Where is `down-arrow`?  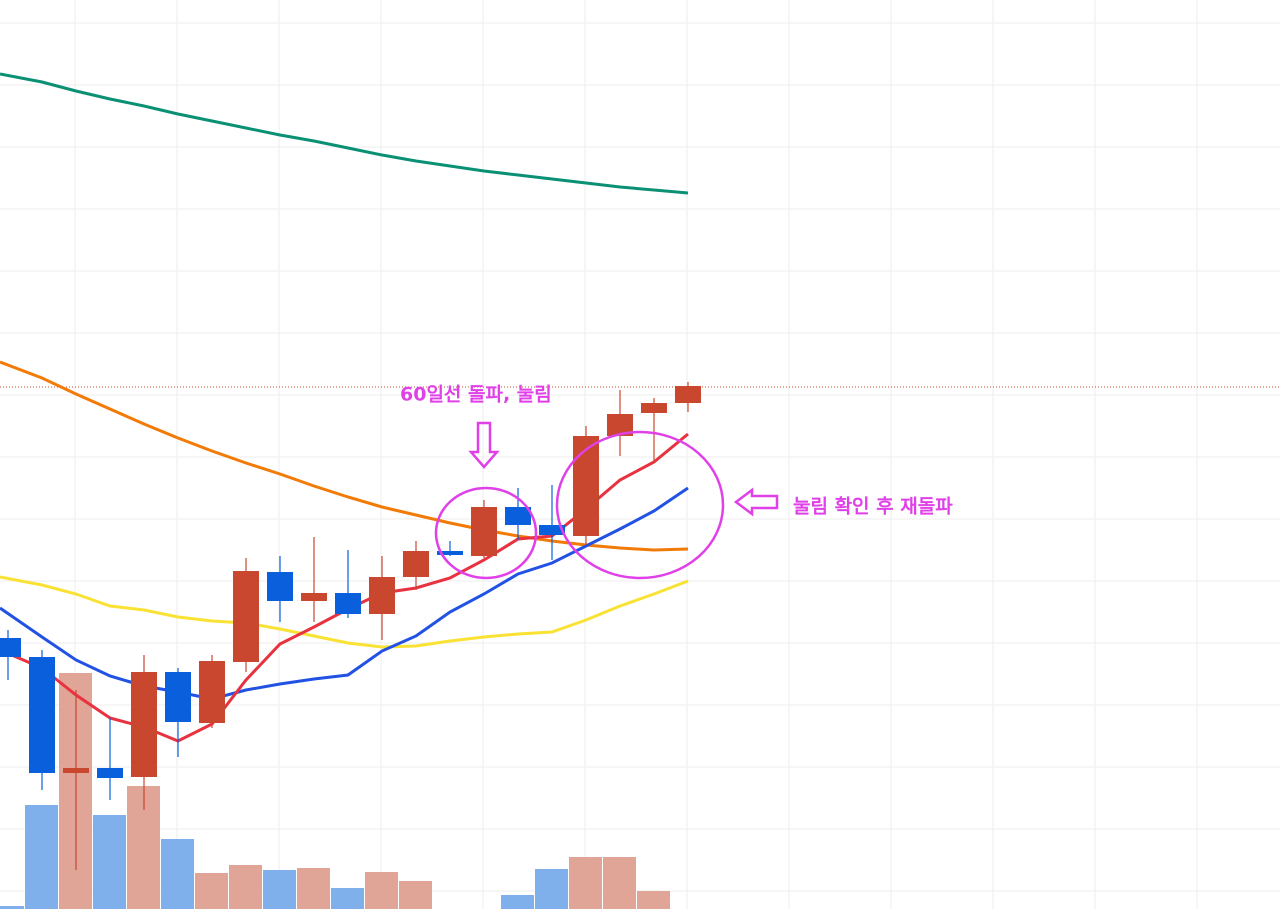 down-arrow is located at coordinates (484, 445).